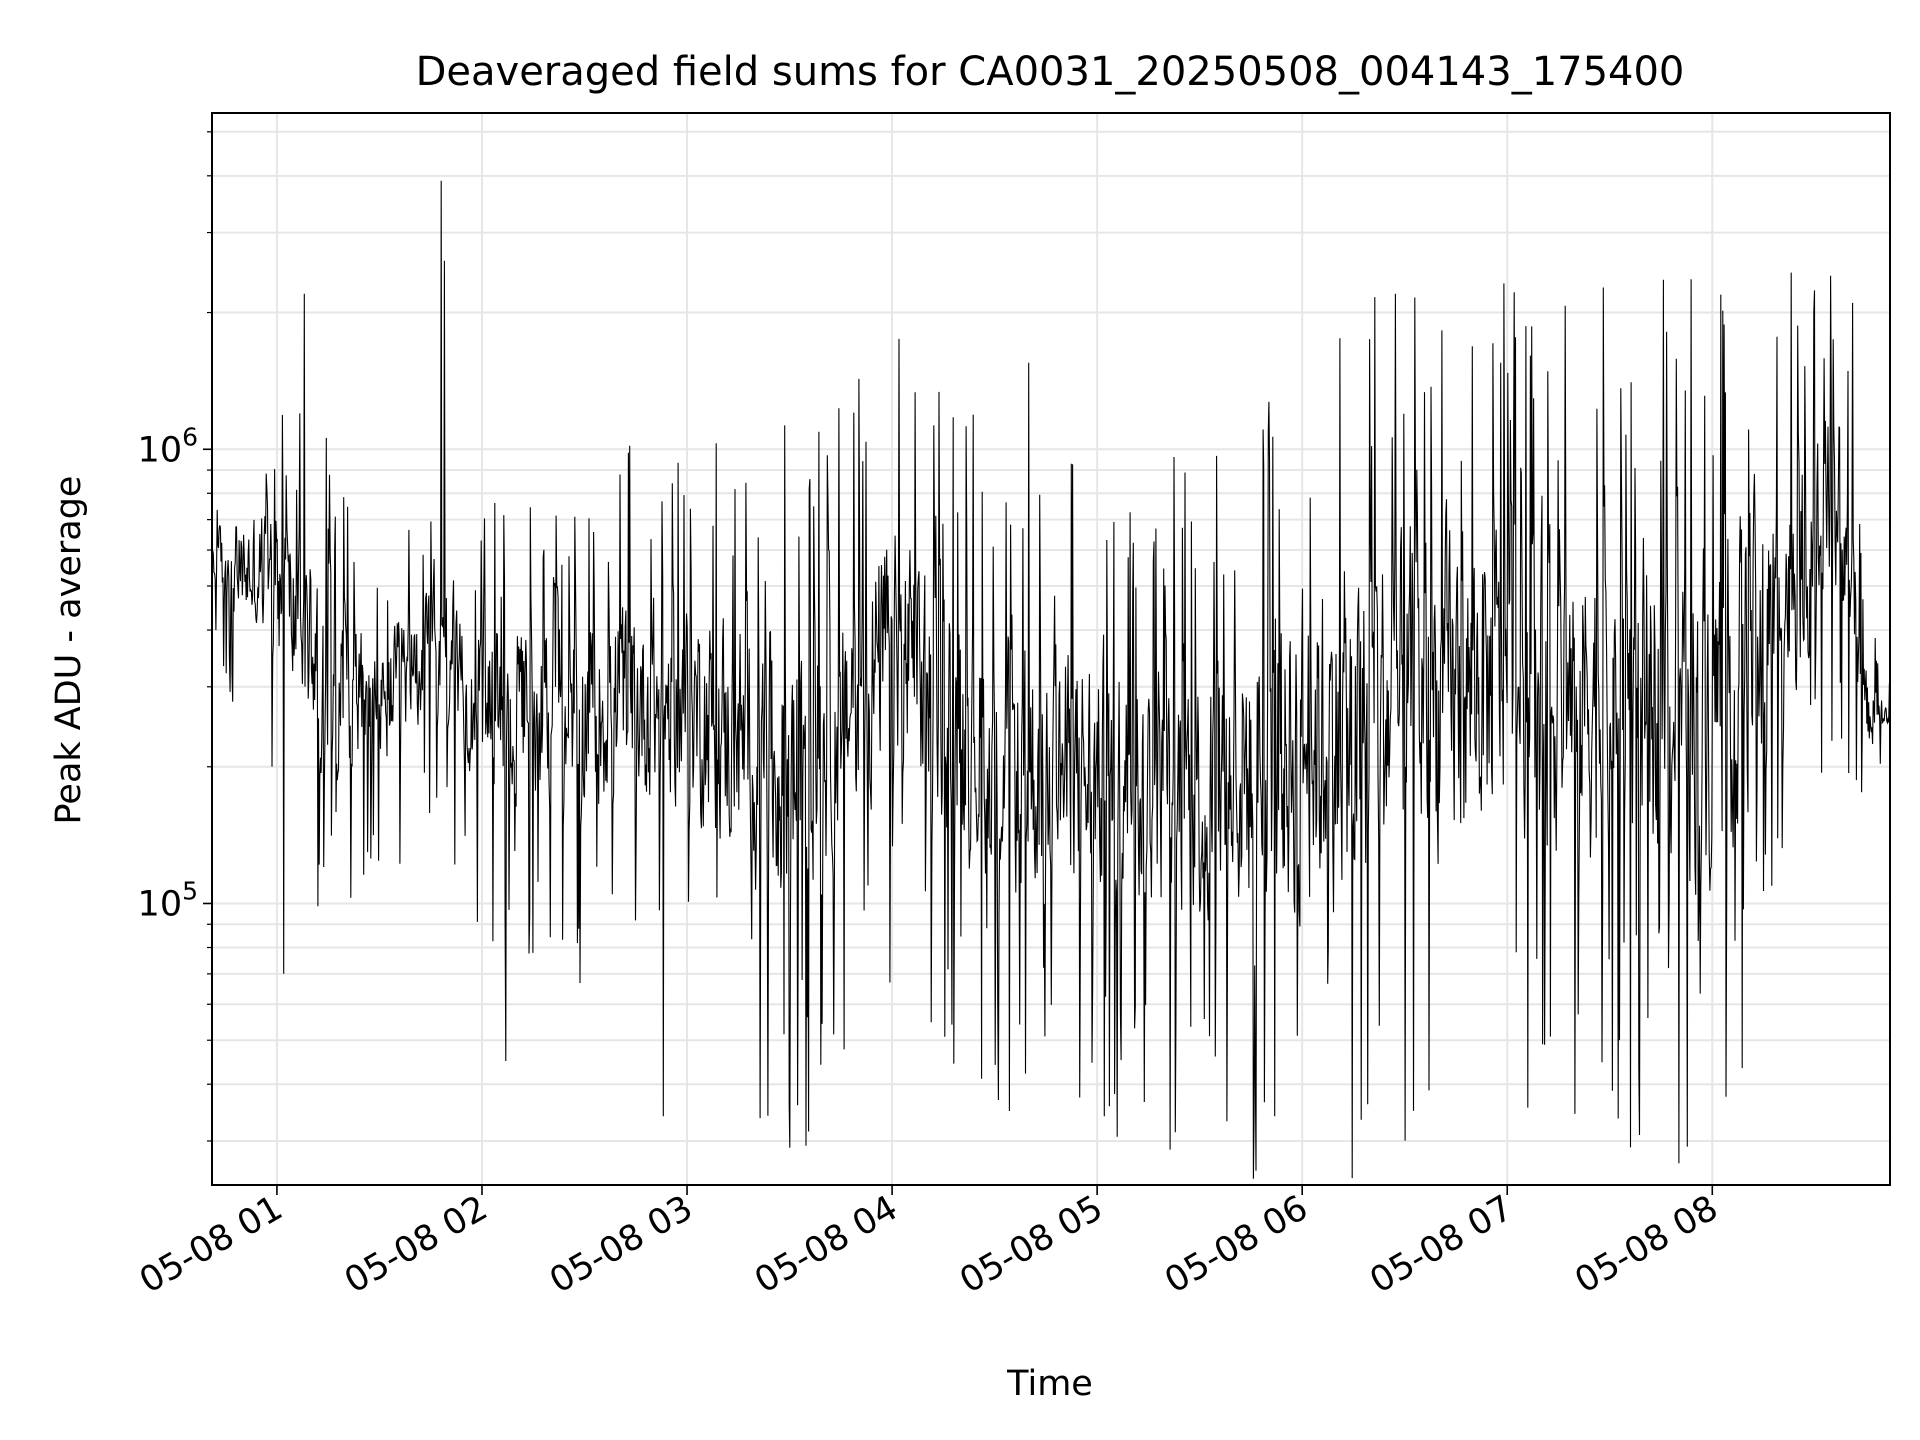 The width and height of the screenshot is (1920, 1440). I want to click on y-axis-ticks: 10⁵ 10⁶, so click(175, 636).